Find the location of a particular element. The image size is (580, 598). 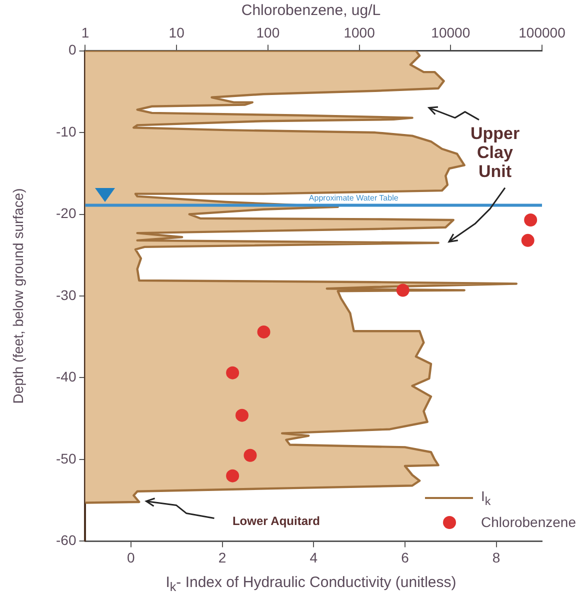

annotation: Upper Clay Unit is located at coordinates (495, 152).